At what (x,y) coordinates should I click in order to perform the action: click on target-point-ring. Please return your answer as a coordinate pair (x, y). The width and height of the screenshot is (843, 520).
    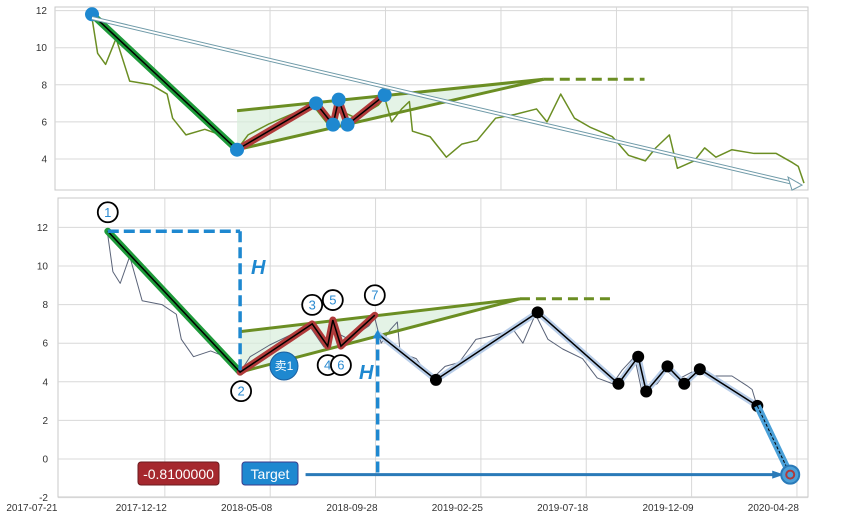
    Looking at the image, I should click on (790, 474).